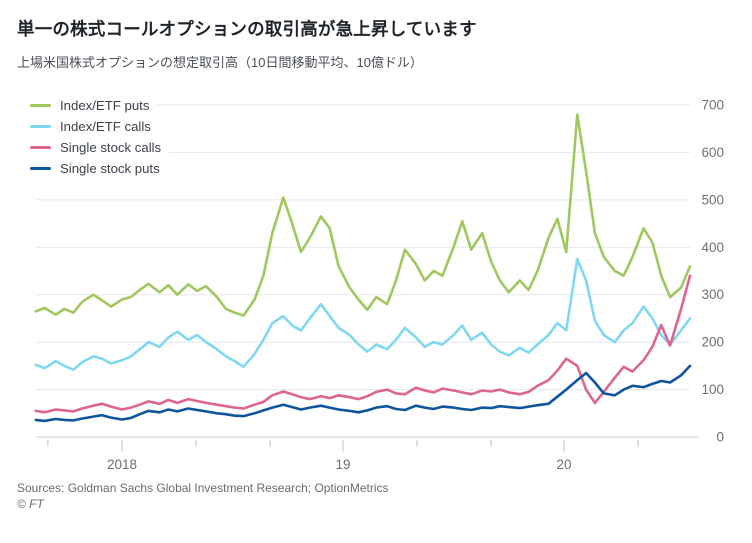  Describe the element at coordinates (247, 29) in the screenshot. I see `chart-title: 単一の株式コールオプションの取引高が急上昇しています` at that location.